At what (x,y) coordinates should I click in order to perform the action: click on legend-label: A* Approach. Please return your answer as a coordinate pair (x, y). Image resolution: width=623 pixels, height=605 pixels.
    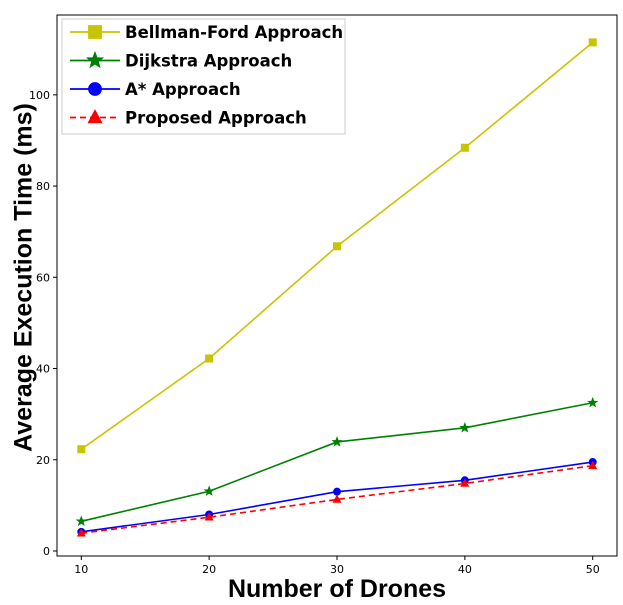
    Looking at the image, I should click on (183, 89).